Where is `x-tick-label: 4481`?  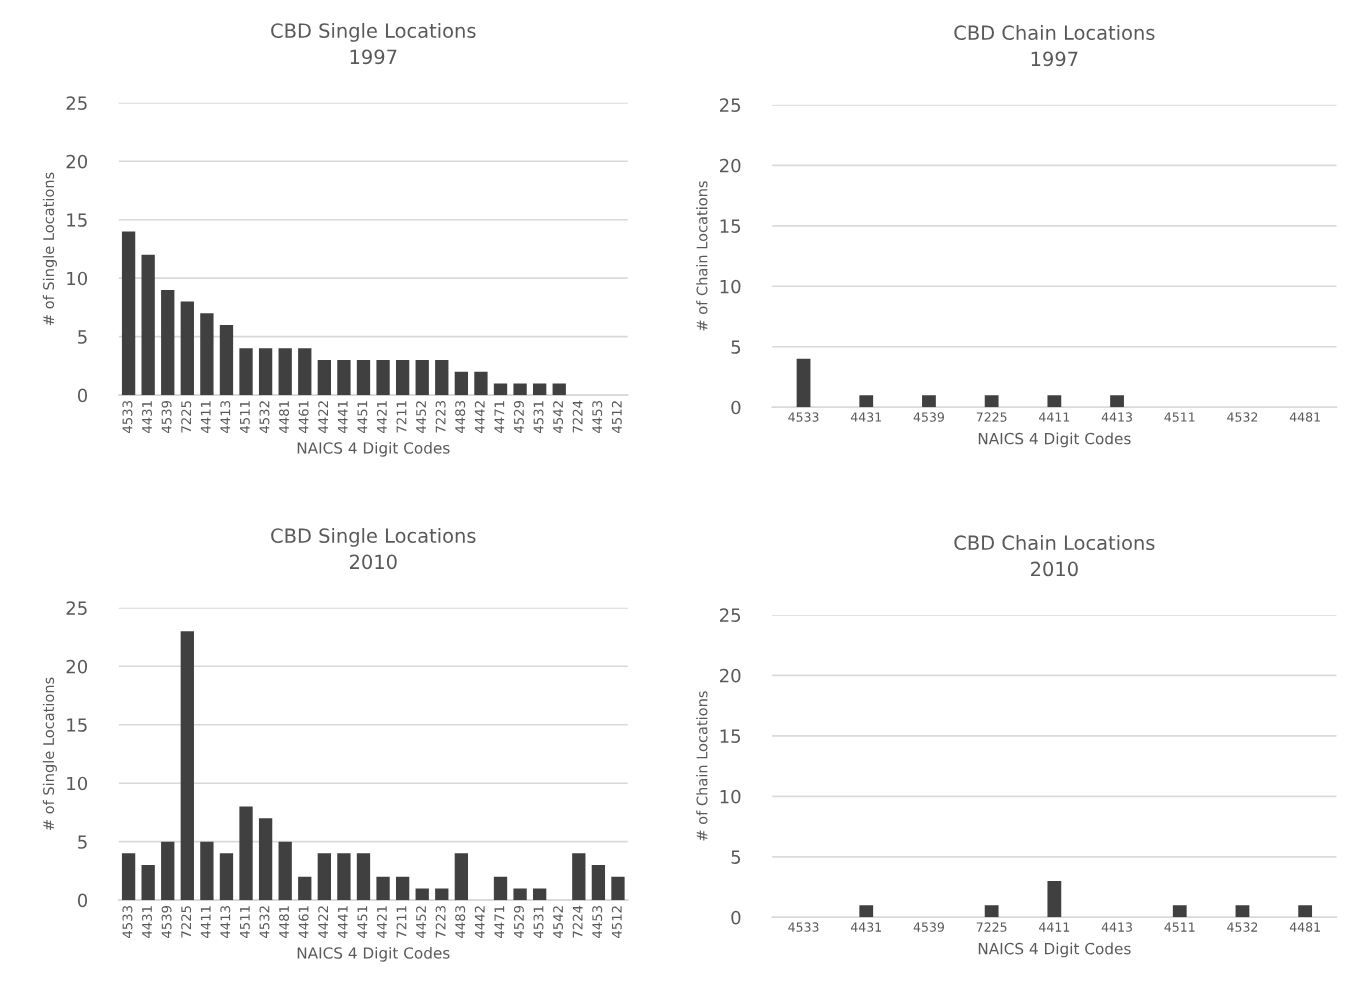
x-tick-label: 4481 is located at coordinates (284, 922).